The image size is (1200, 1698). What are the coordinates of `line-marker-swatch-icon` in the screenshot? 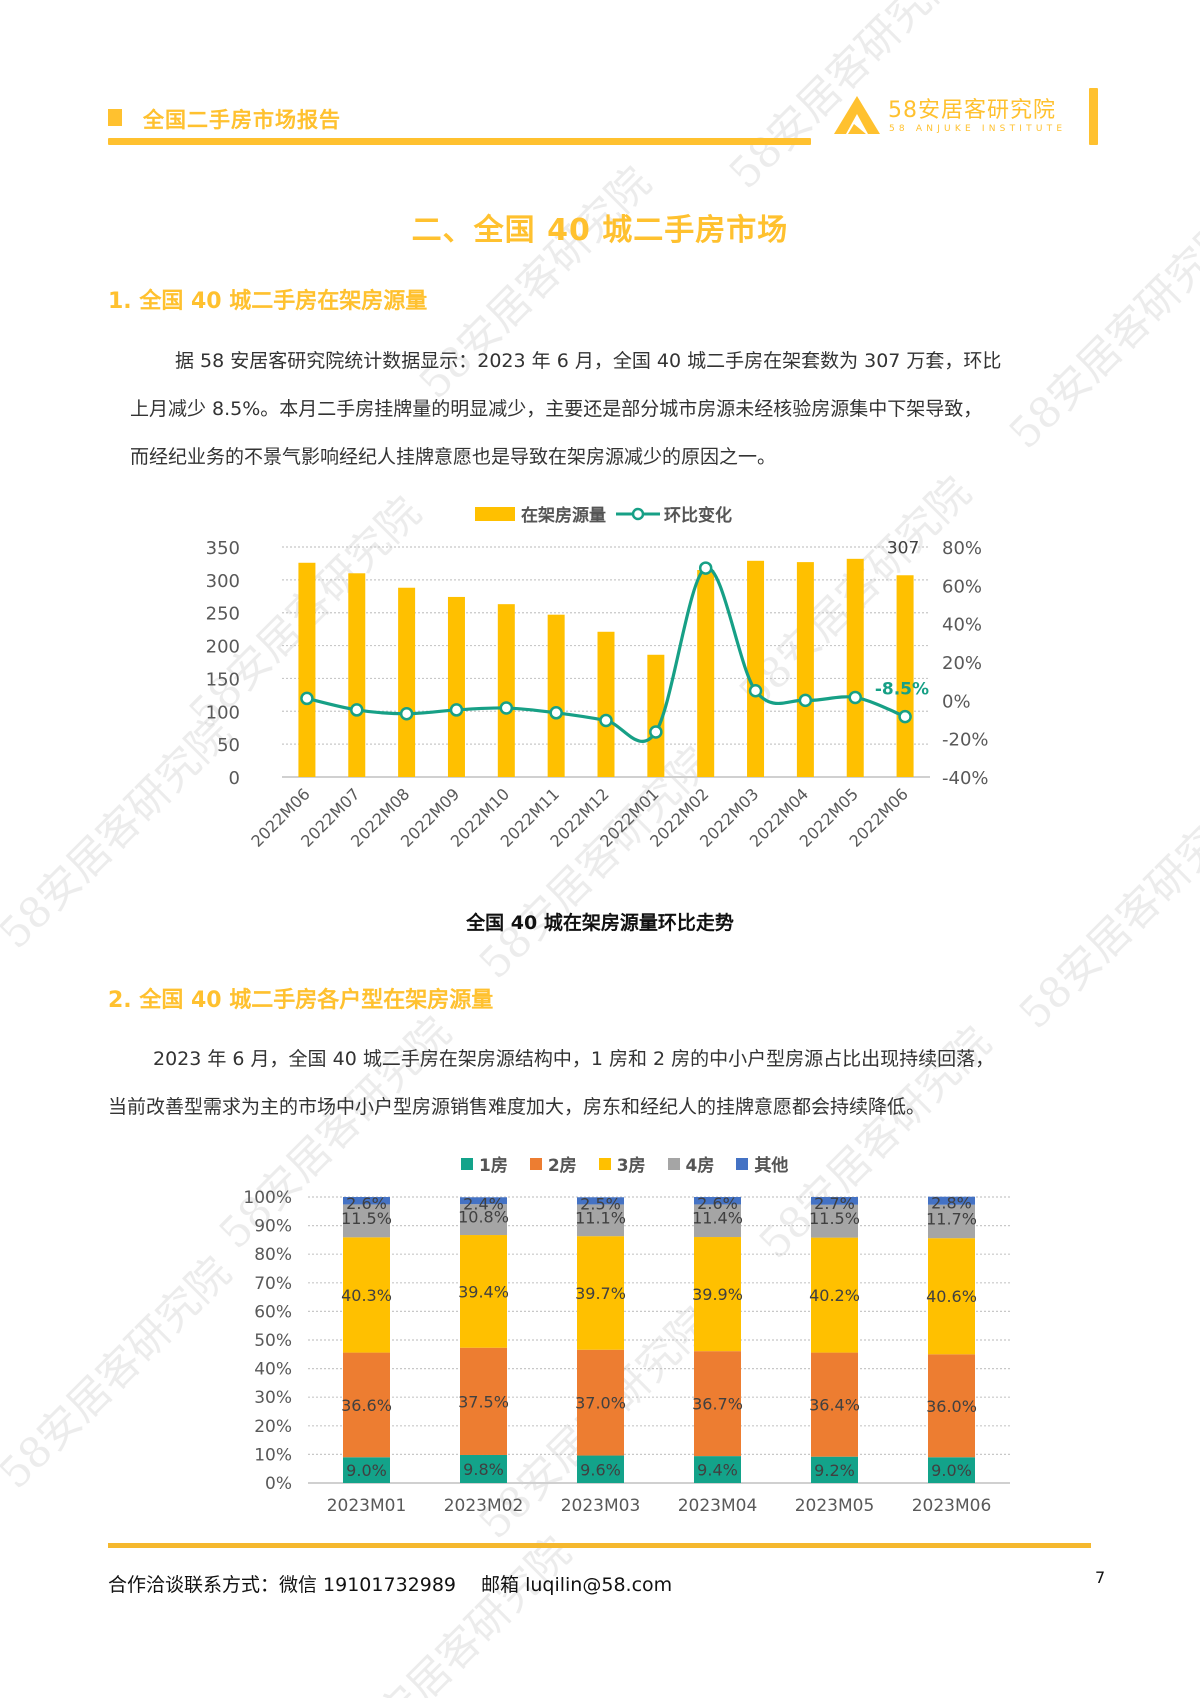 It's located at (638, 513).